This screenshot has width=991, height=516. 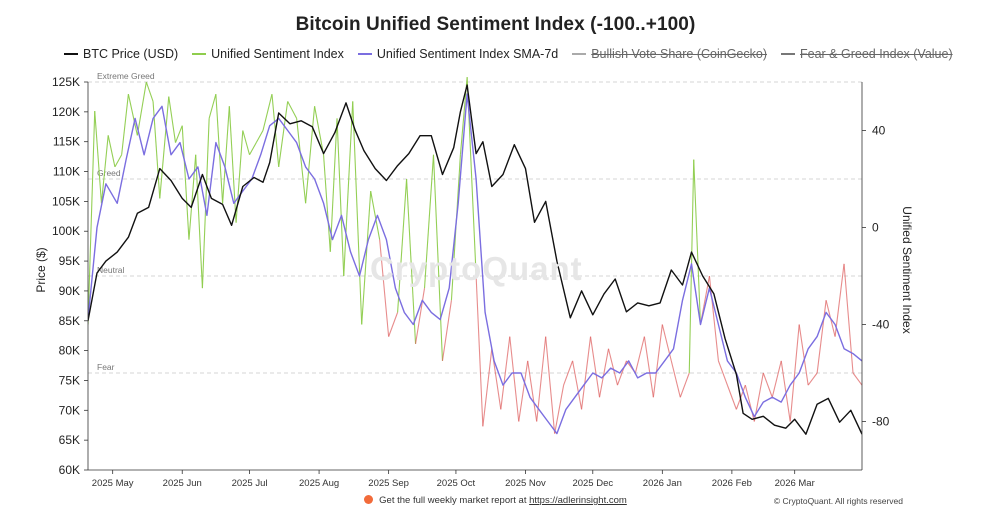 What do you see at coordinates (679, 54) in the screenshot?
I see `legend-label: Bullish Vote Share (CoinGecko)` at bounding box center [679, 54].